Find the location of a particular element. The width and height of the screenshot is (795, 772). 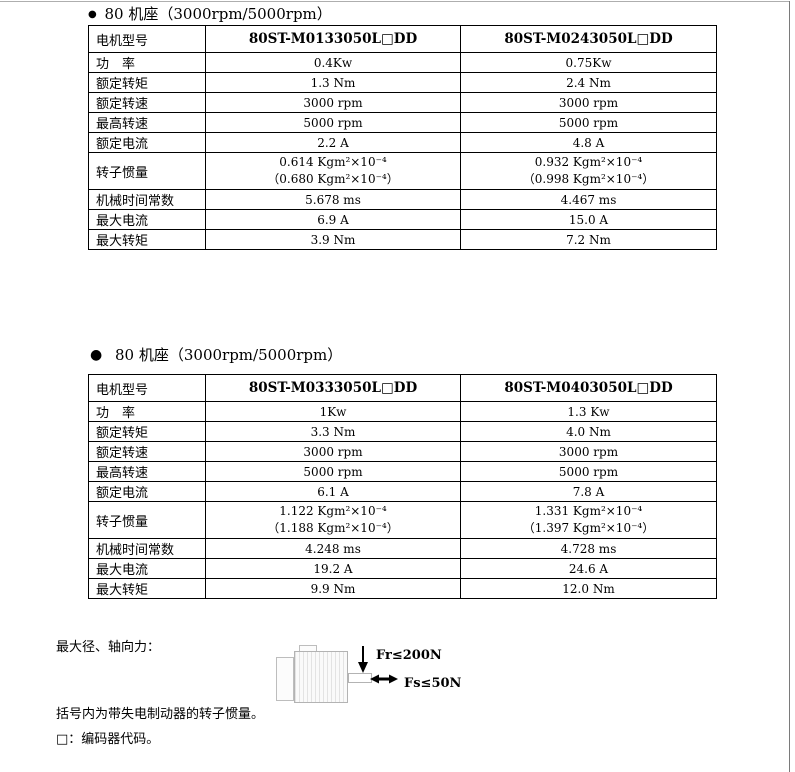

table-row: 额定电流 6.1 A 7.8 A is located at coordinates (402, 491).